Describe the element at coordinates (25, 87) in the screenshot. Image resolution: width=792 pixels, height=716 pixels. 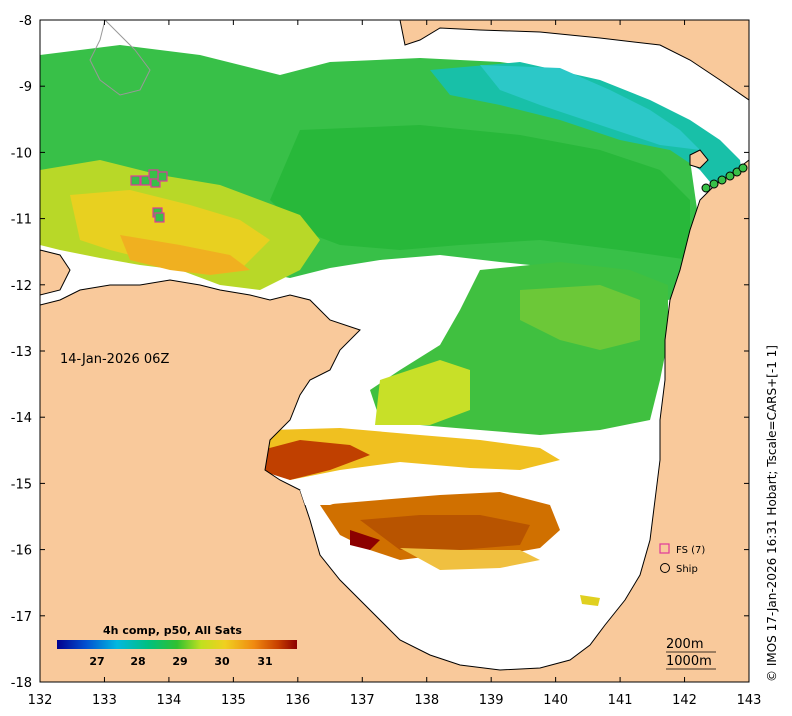
I see `y-tick-label: -9` at that location.